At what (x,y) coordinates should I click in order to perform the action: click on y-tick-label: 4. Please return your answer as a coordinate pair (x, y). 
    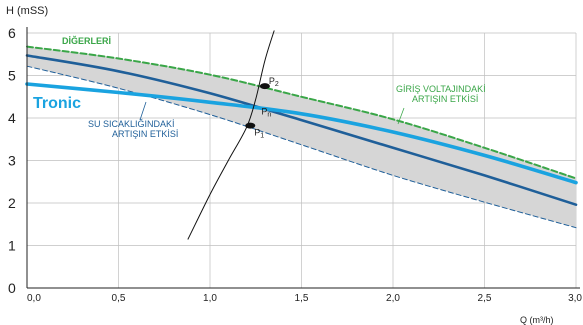
    Looking at the image, I should click on (12, 118).